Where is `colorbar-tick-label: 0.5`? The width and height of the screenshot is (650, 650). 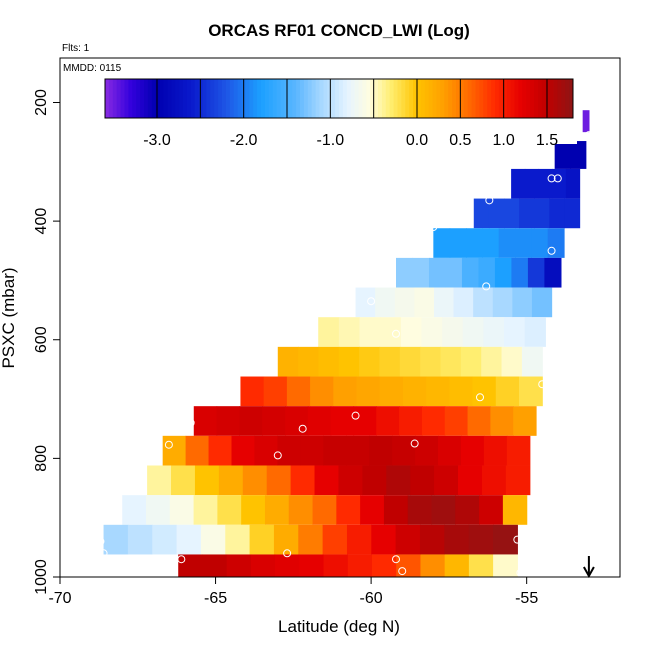
colorbar-tick-label: 0.5 is located at coordinates (460, 140).